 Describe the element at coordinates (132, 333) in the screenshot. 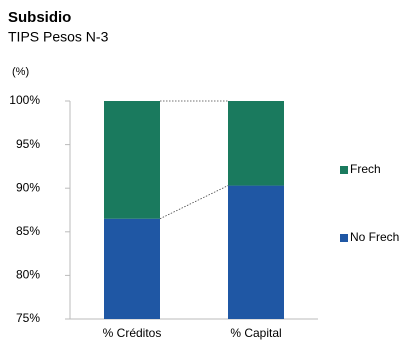

I see `x-tick-label: % Créditos` at that location.